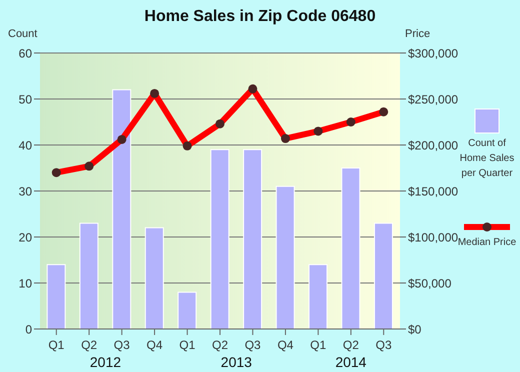 The image size is (520, 372). What do you see at coordinates (25, 99) in the screenshot?
I see `y-tick-label: 50` at bounding box center [25, 99].